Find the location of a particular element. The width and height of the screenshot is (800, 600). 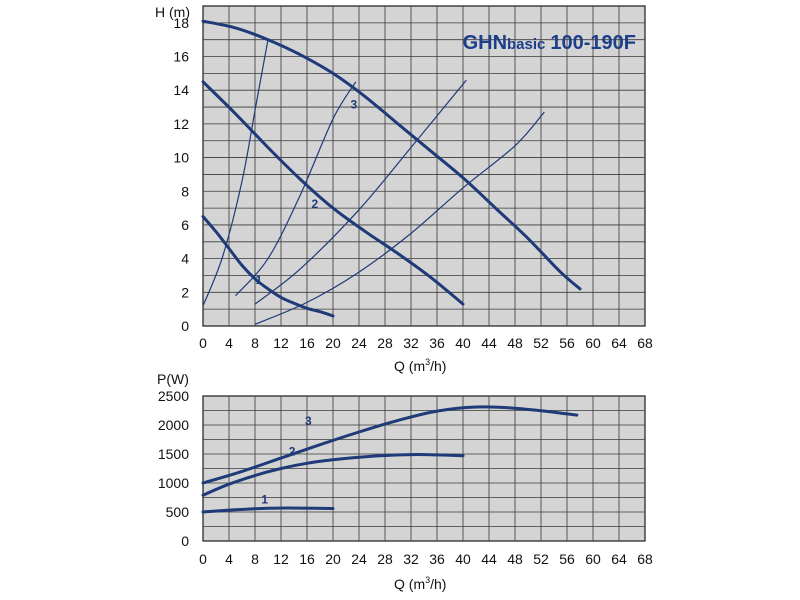

chart-title-prefix: GHN is located at coordinates (485, 43).